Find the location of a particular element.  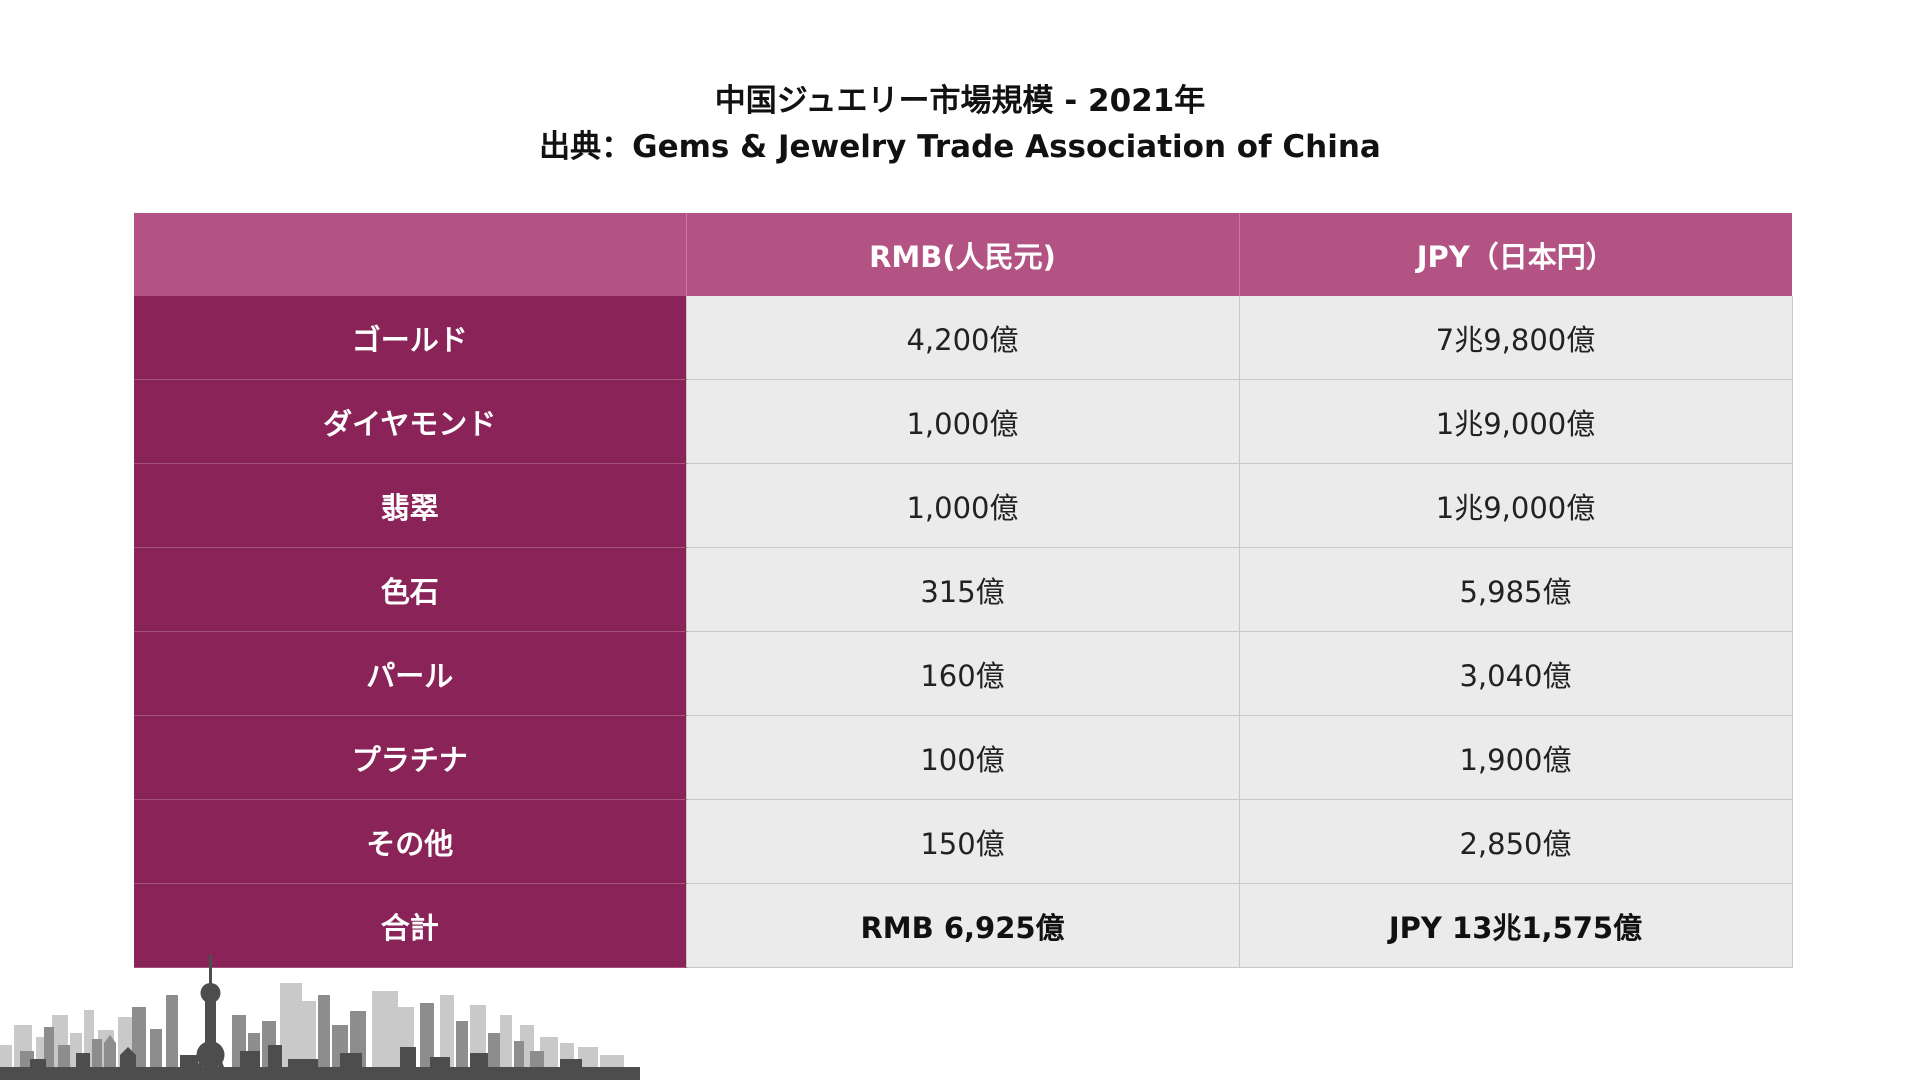

cell-rmb: 150億 is located at coordinates (962, 841).